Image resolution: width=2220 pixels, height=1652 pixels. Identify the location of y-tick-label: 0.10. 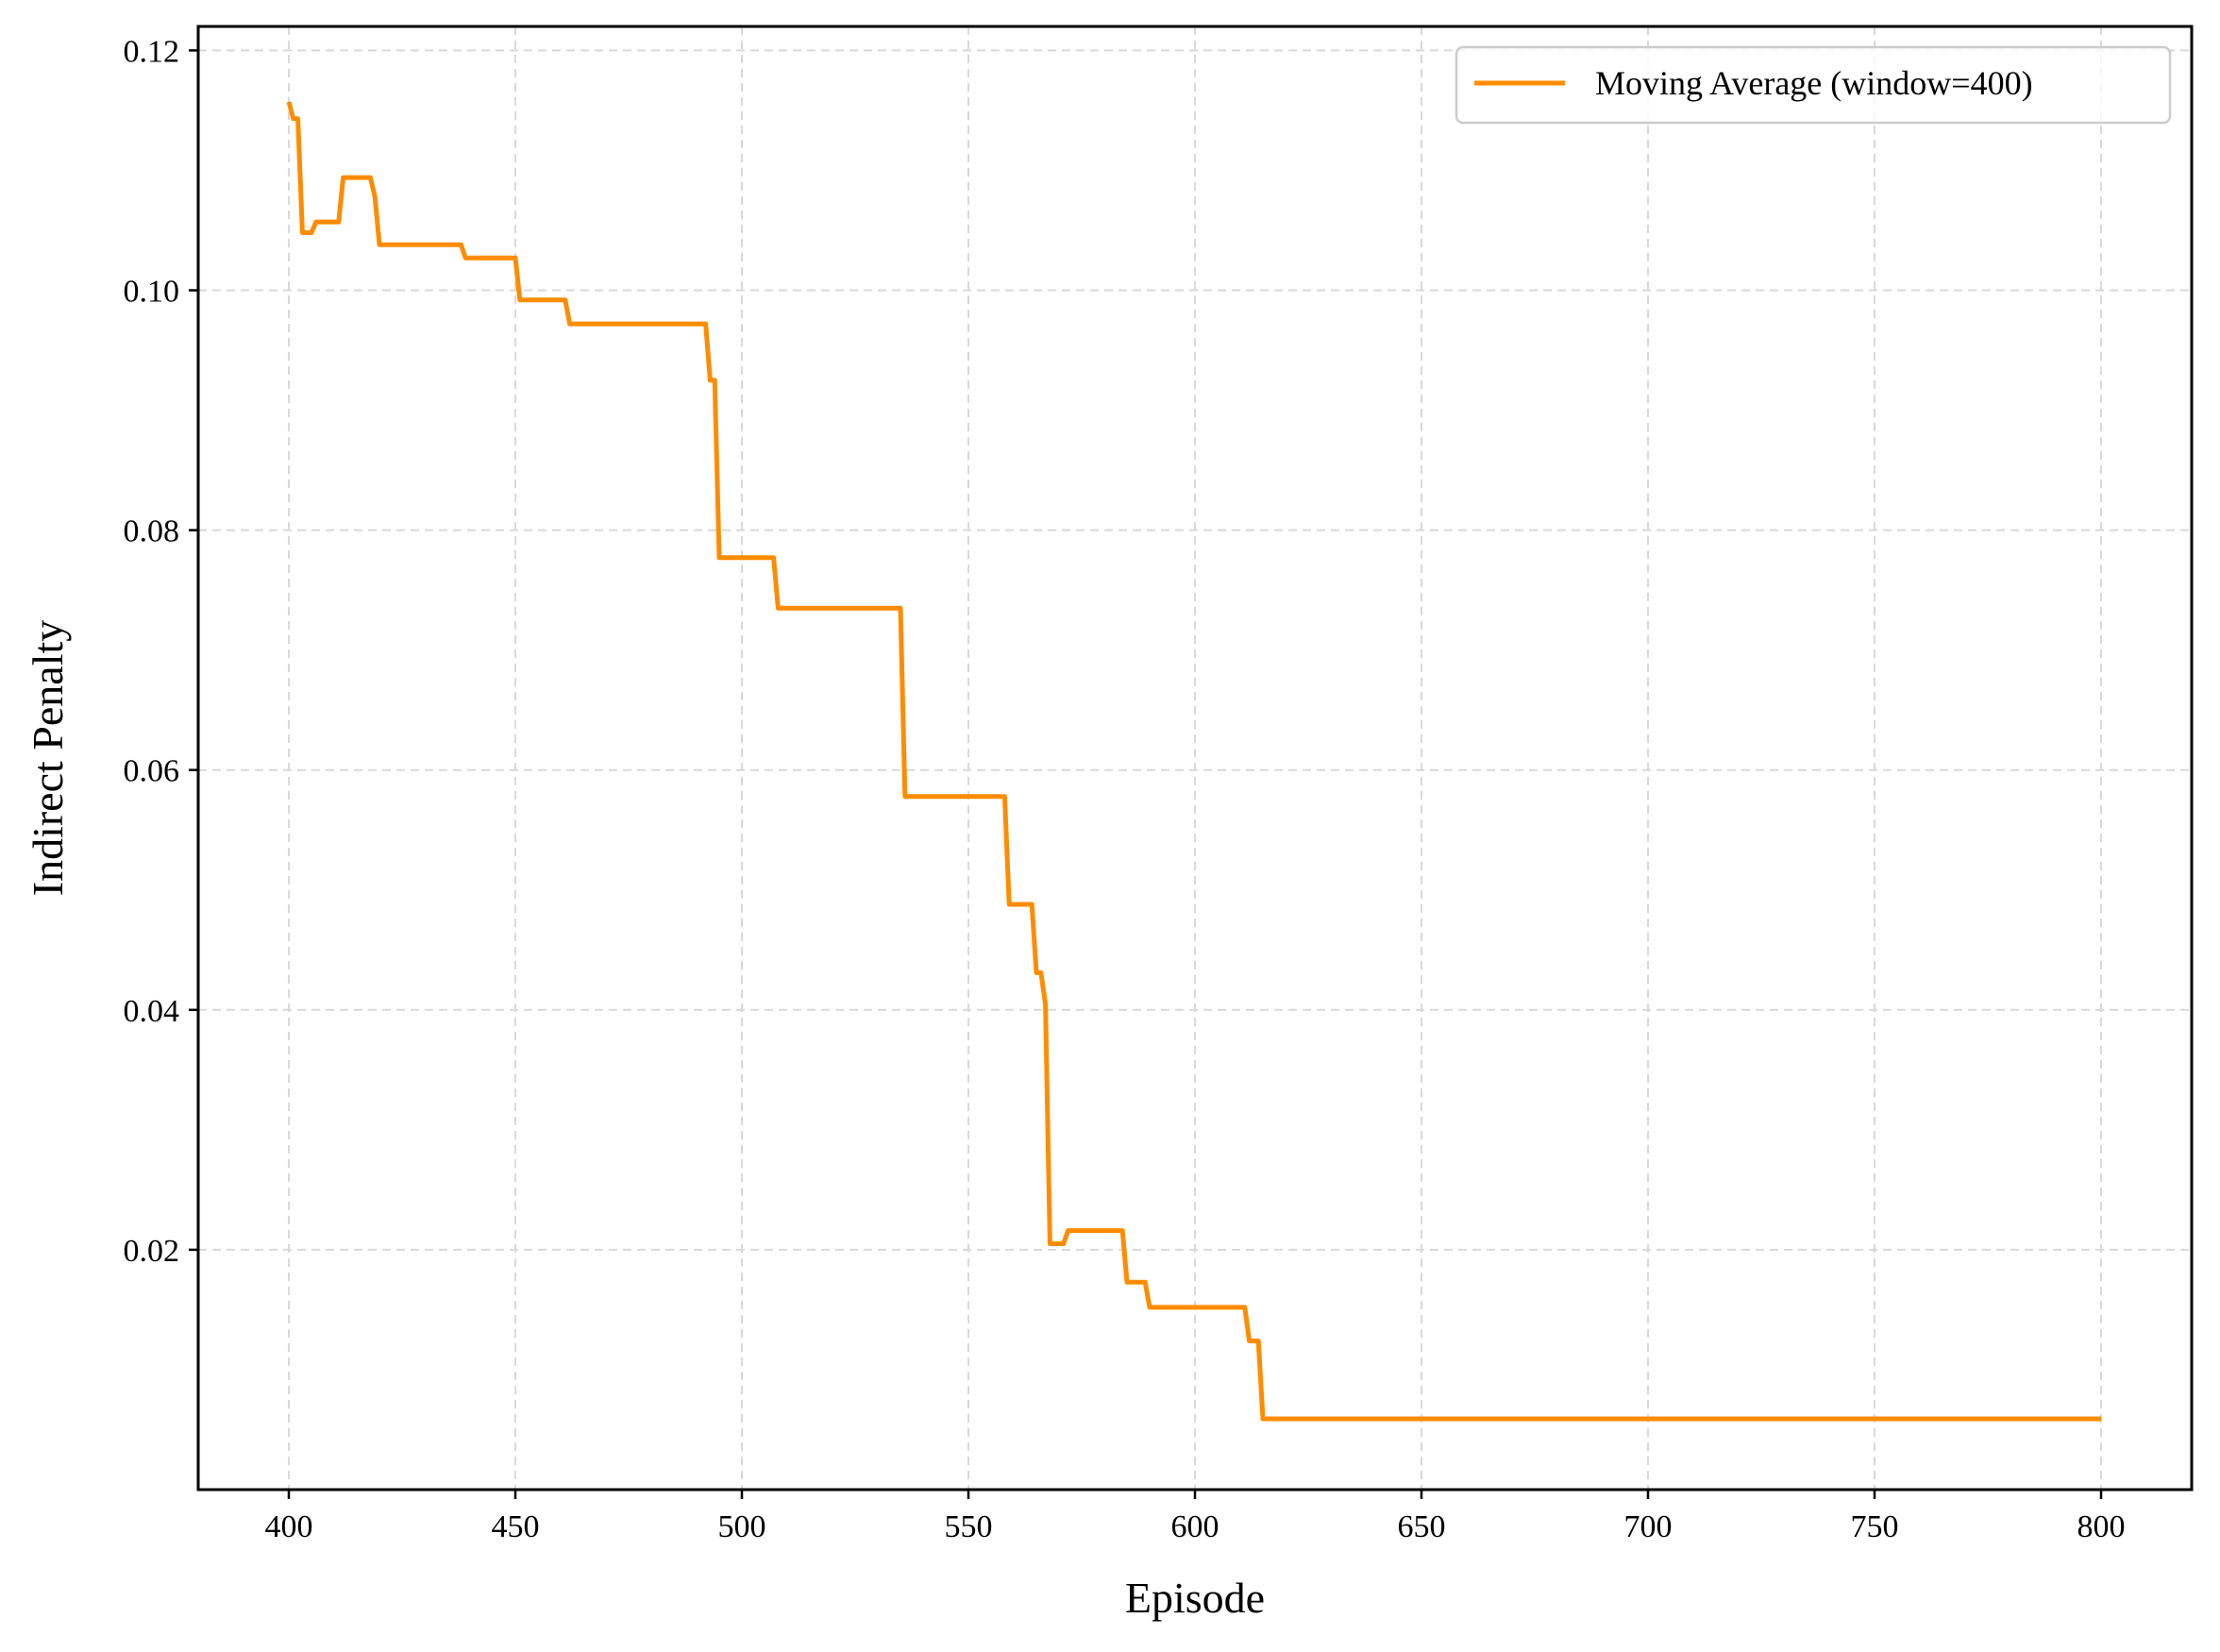
(152, 292).